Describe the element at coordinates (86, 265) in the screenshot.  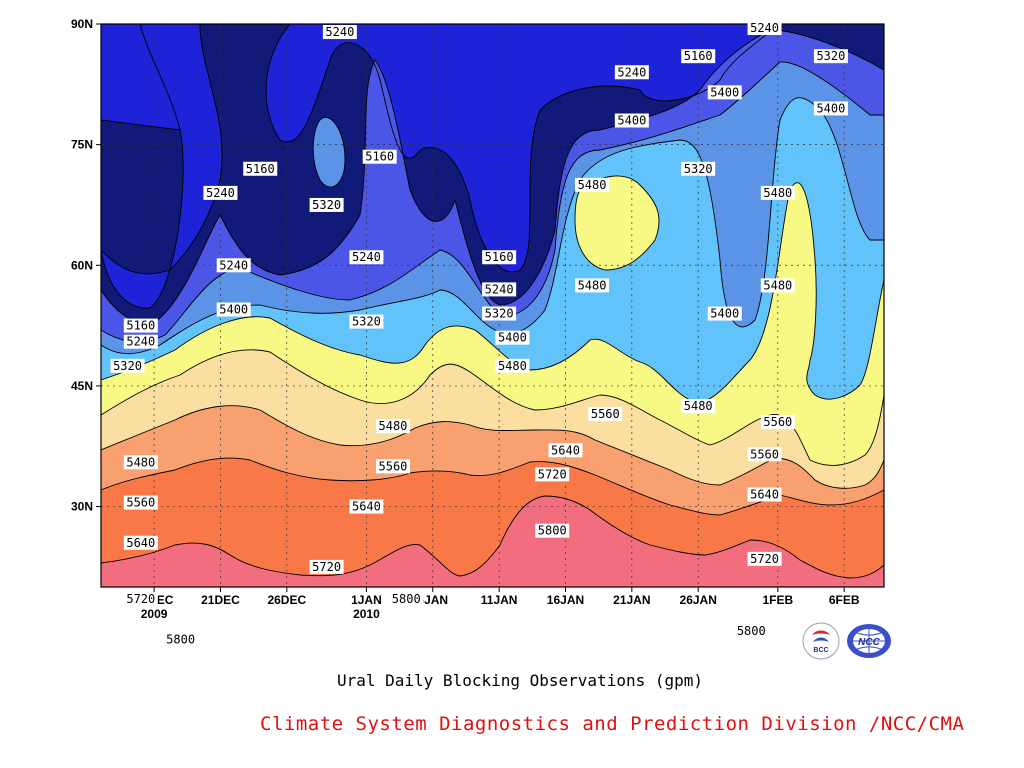
I see `y-axis: 90N 75N 60N 45N 30N` at that location.